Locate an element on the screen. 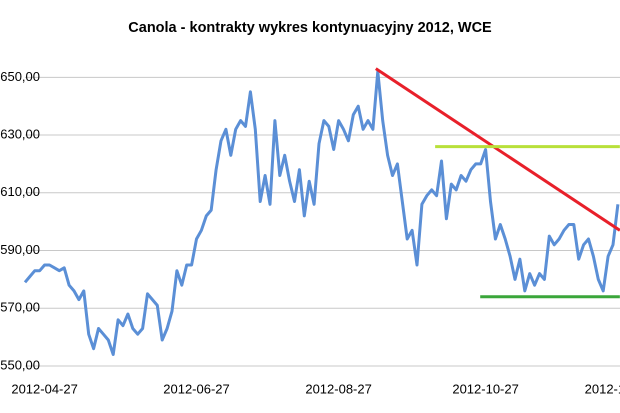 The width and height of the screenshot is (620, 413). x-tick-label: 2012-12-27 is located at coordinates (602, 388).